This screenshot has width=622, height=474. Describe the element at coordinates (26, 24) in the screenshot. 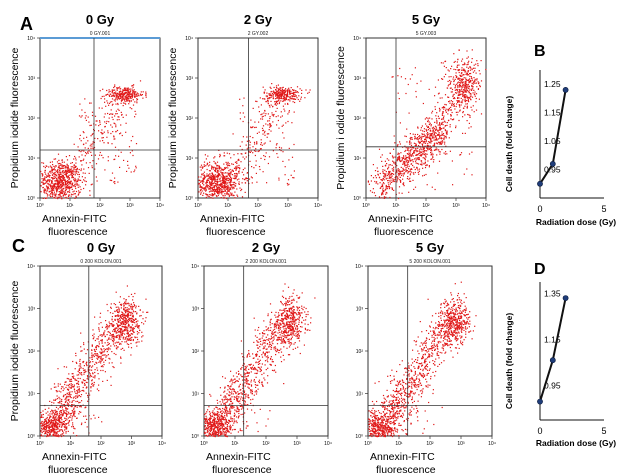

I see `panel-letter-a: A` at that location.